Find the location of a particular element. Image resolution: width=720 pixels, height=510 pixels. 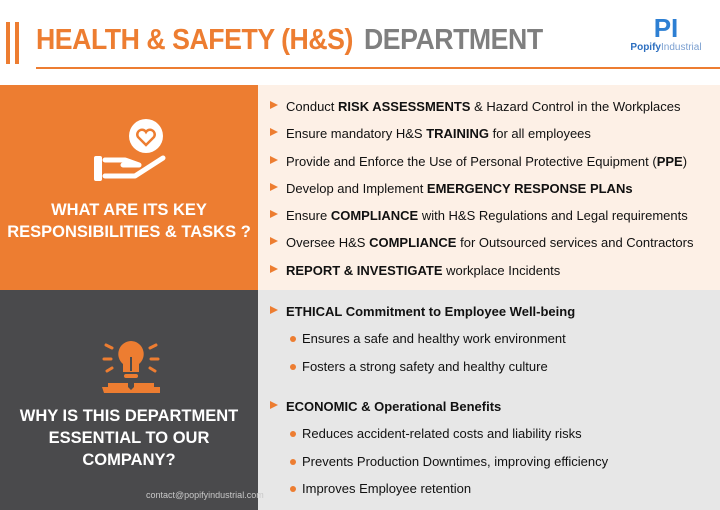

item-bold: TRAINING is located at coordinates (458, 134).